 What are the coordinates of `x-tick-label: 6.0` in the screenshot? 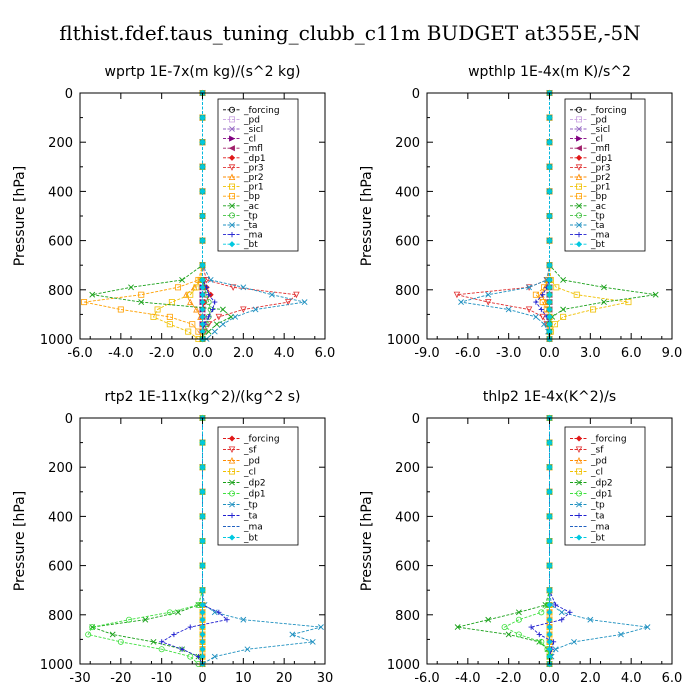 It's located at (325, 353).